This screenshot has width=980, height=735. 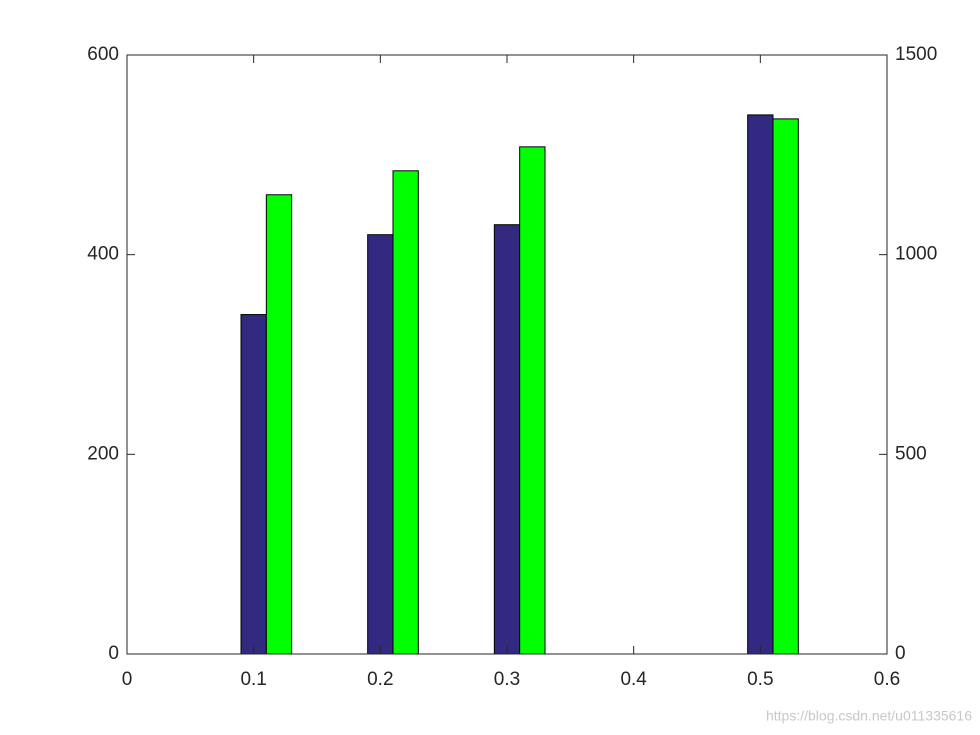 What do you see at coordinates (253, 679) in the screenshot?
I see `x-tick-label: 0.1` at bounding box center [253, 679].